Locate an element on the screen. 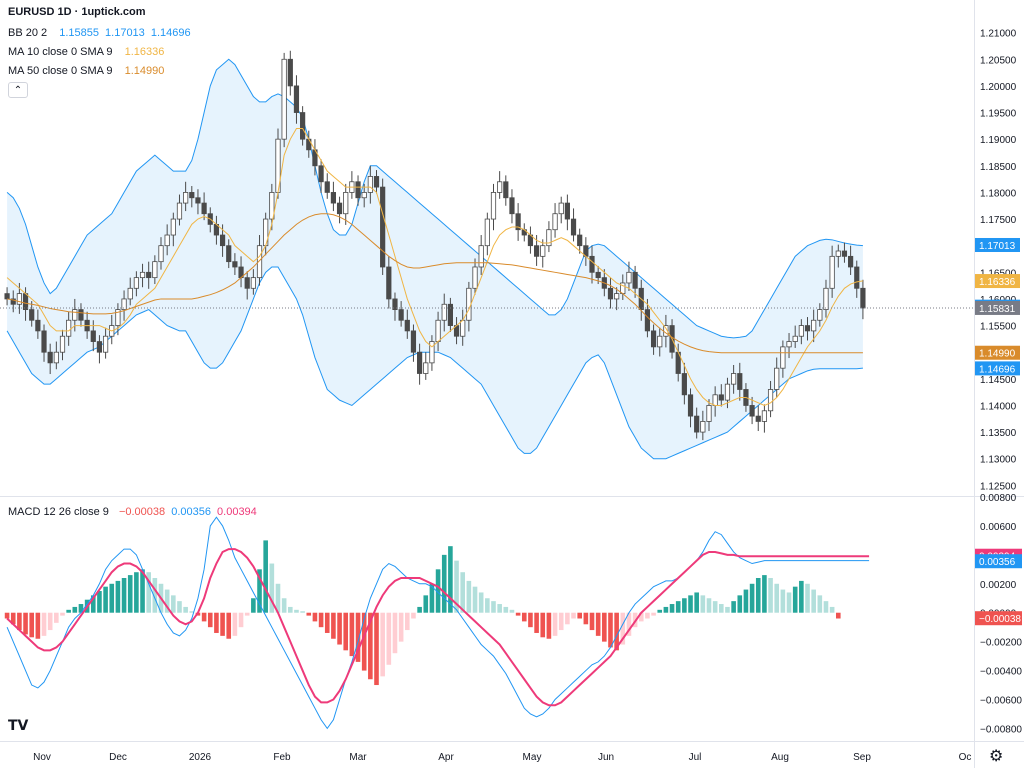  collapse-legend-button: ⌃ is located at coordinates (18, 90).